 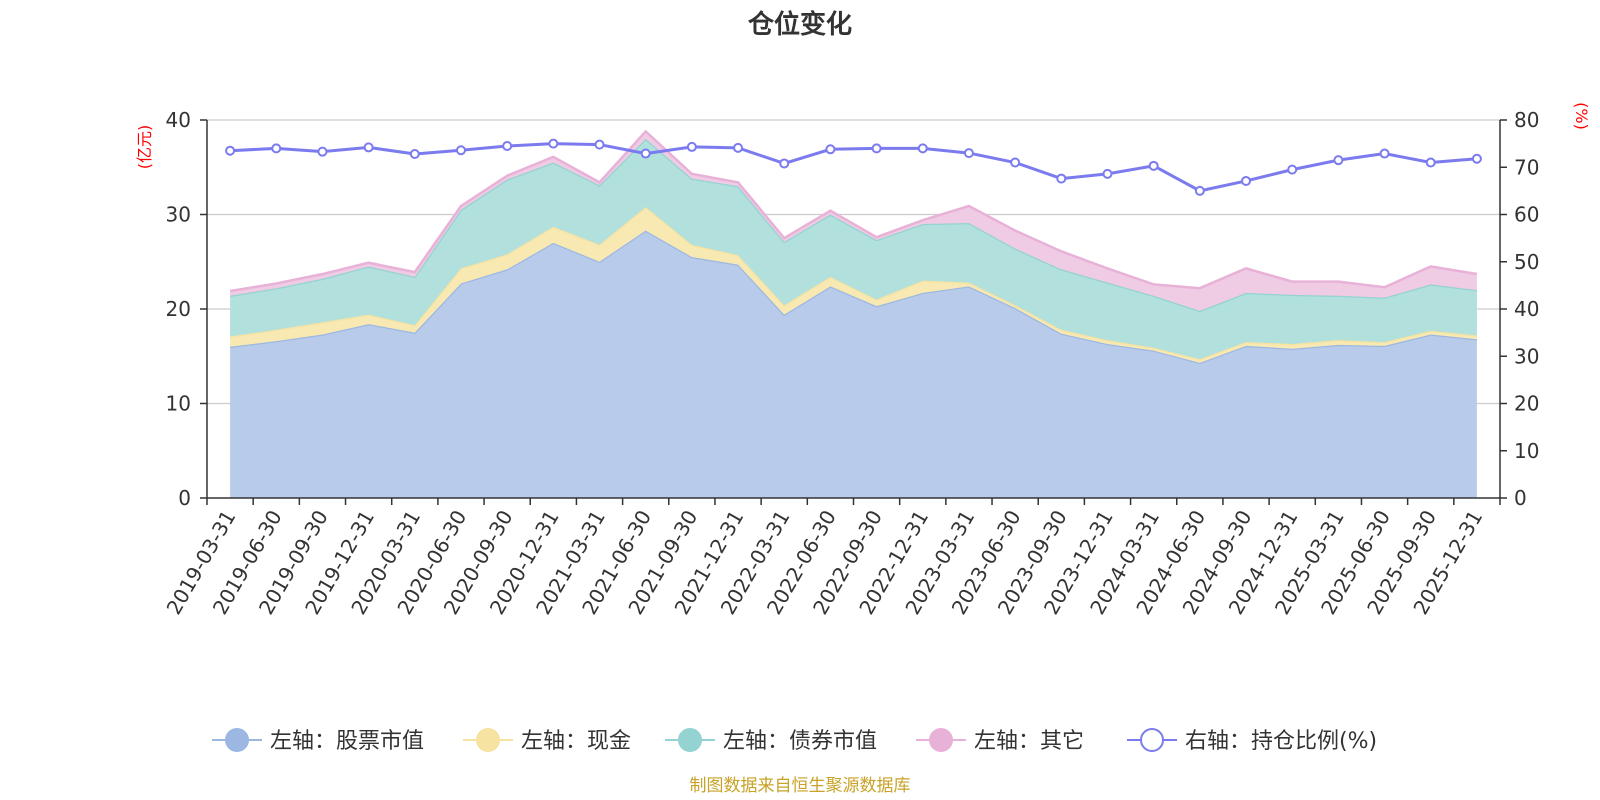 I want to click on legend-item-5: 右轴：持仓比例(%), so click(x=1252, y=741).